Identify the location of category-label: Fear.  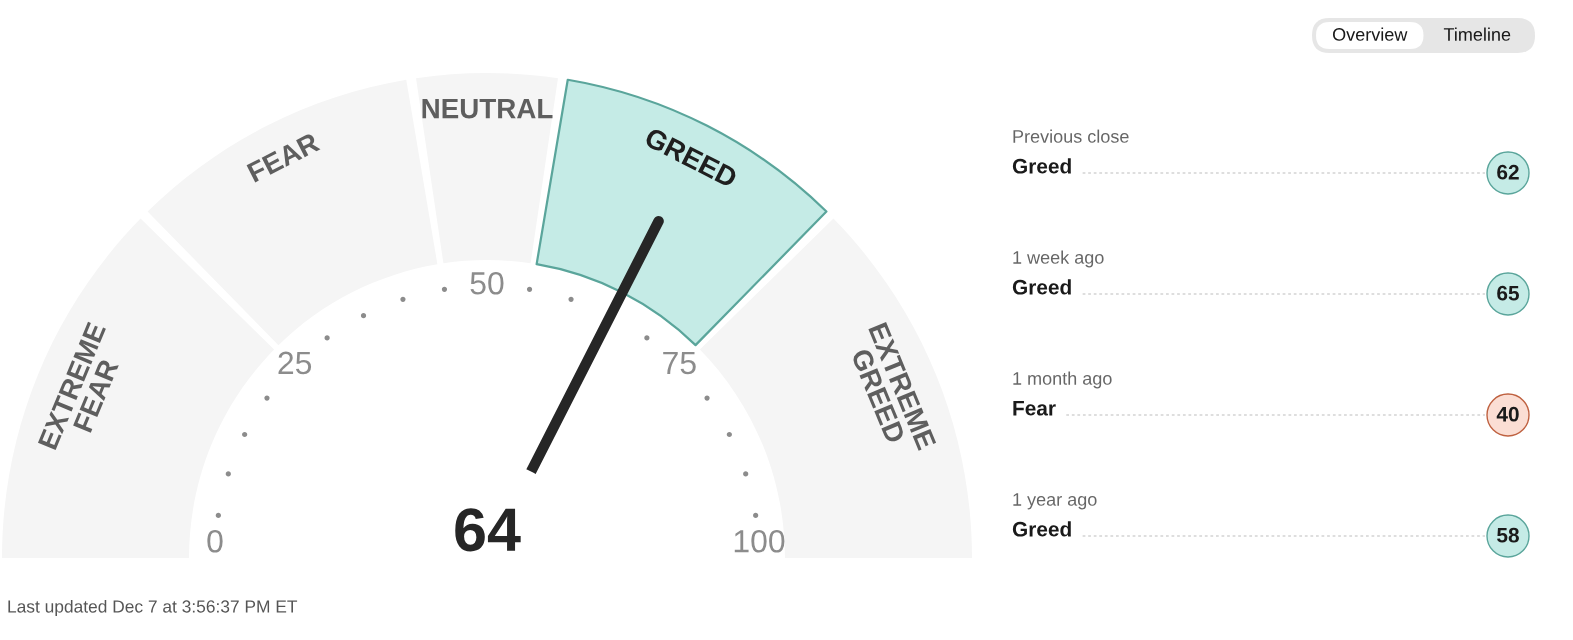
(1034, 408).